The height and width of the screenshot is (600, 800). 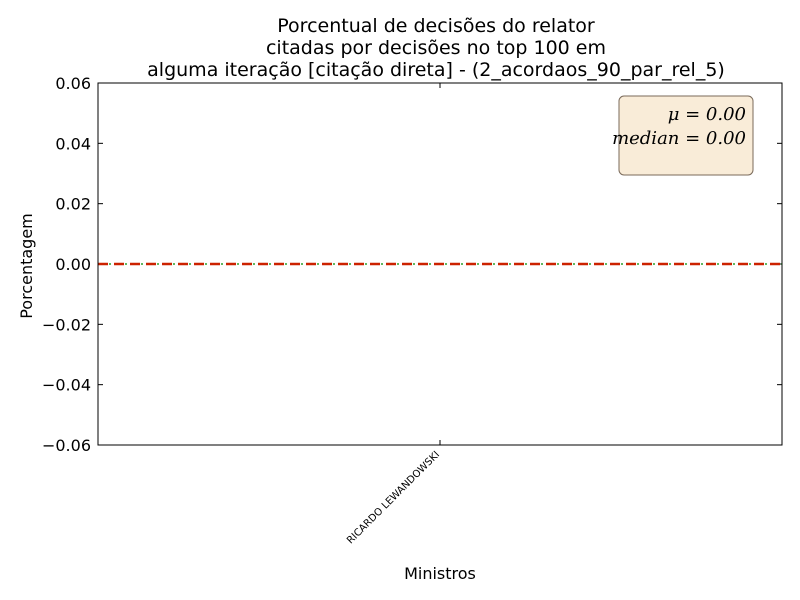 What do you see at coordinates (73, 143) in the screenshot?
I see `y-tick-label: 0.04` at bounding box center [73, 143].